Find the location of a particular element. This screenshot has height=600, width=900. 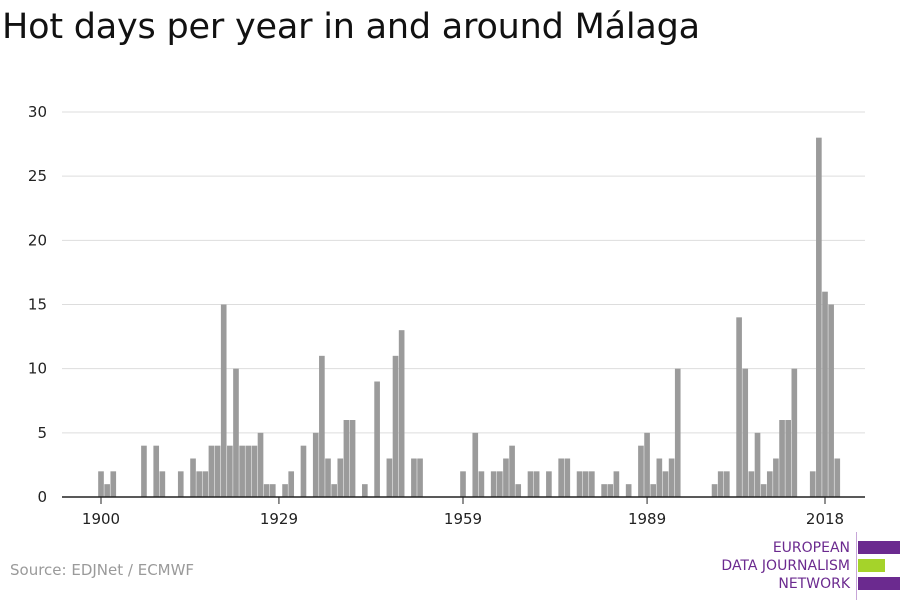

y-tick-label: 20 is located at coordinates (37, 240).